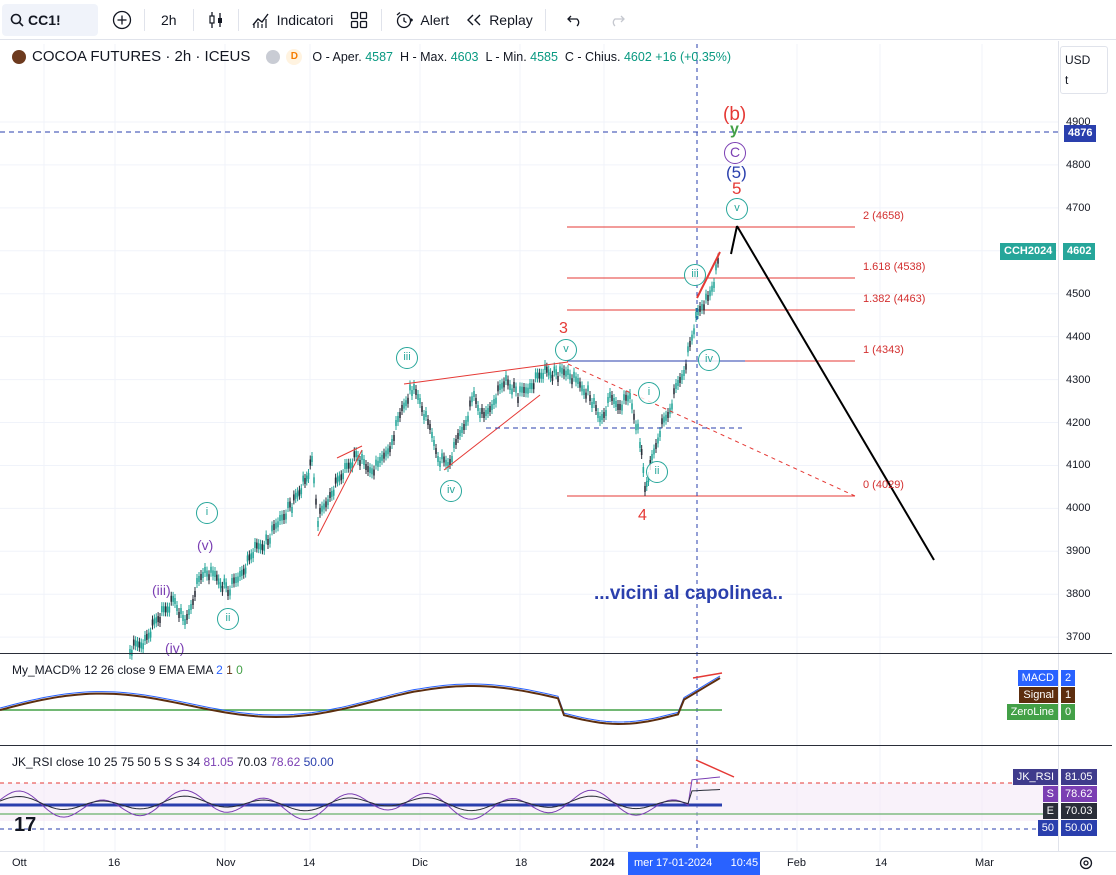  What do you see at coordinates (382, 19) in the screenshot?
I see `divider` at bounding box center [382, 19].